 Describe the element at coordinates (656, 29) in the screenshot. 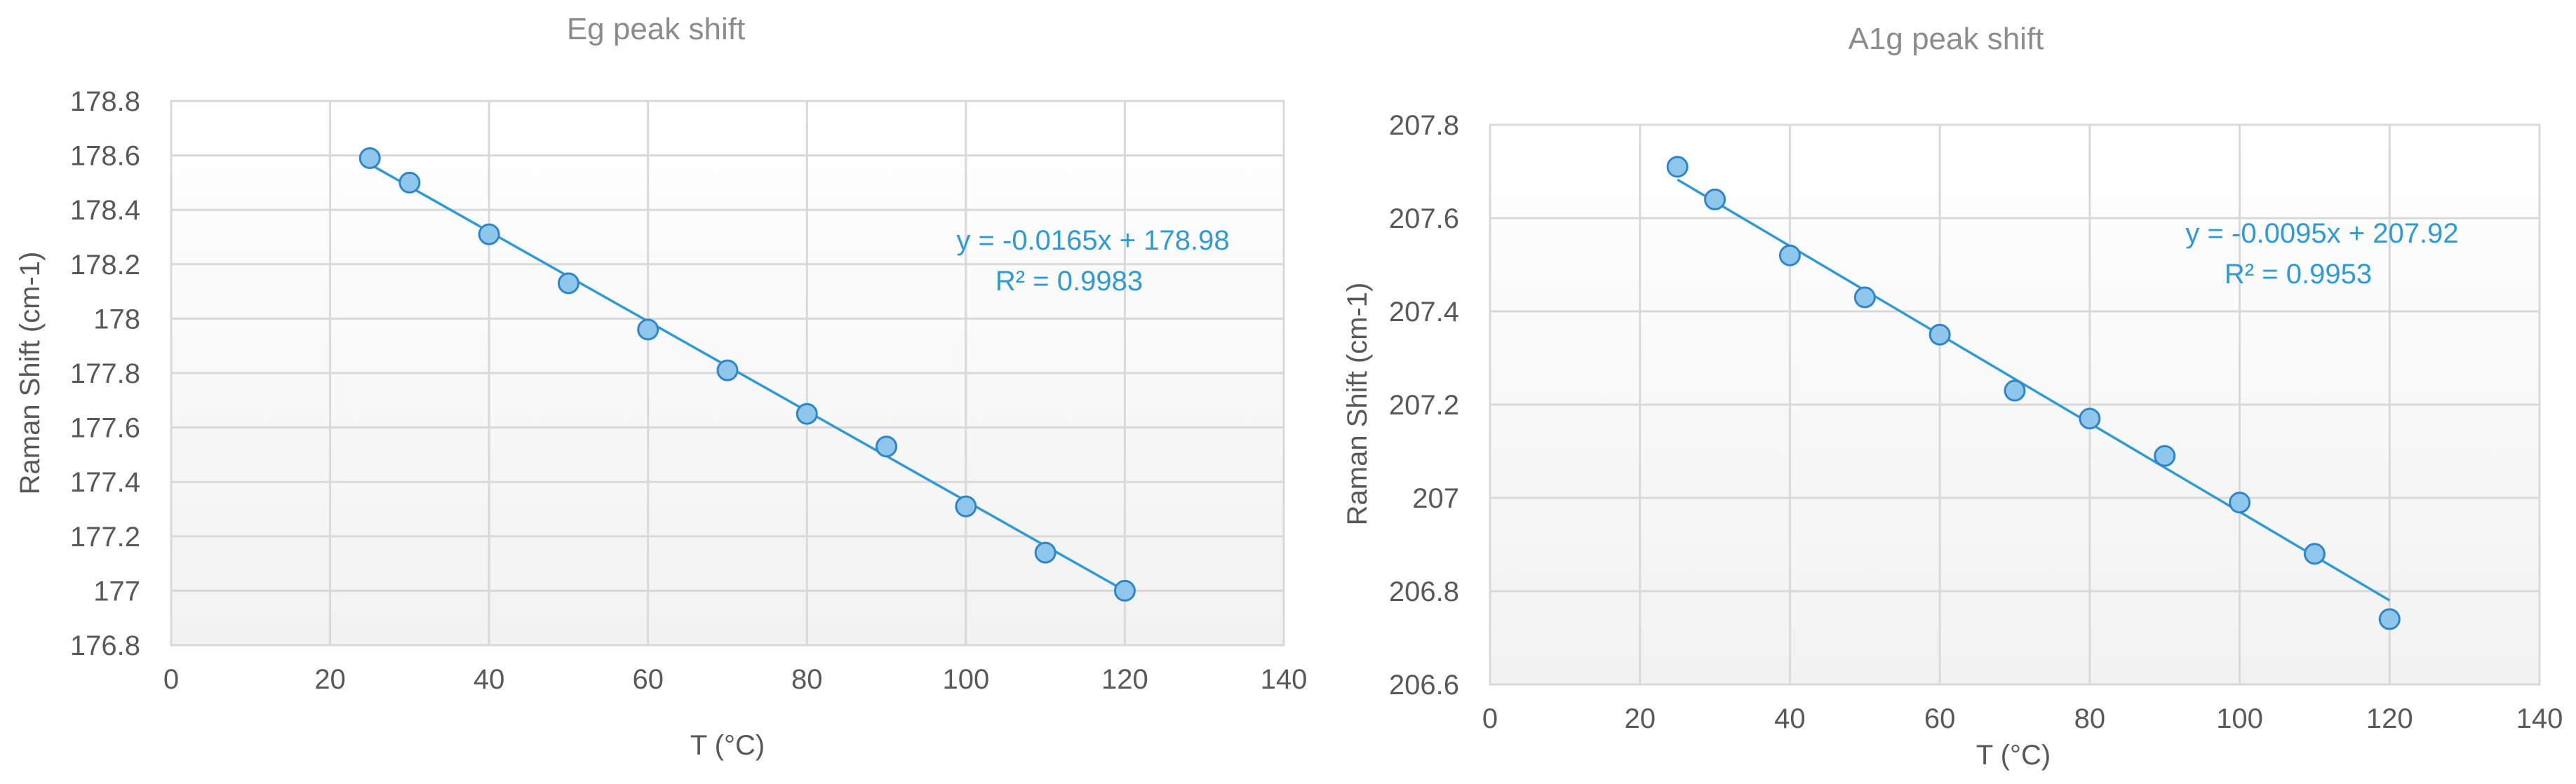

I see `chart-title: Eg peak shift` at that location.